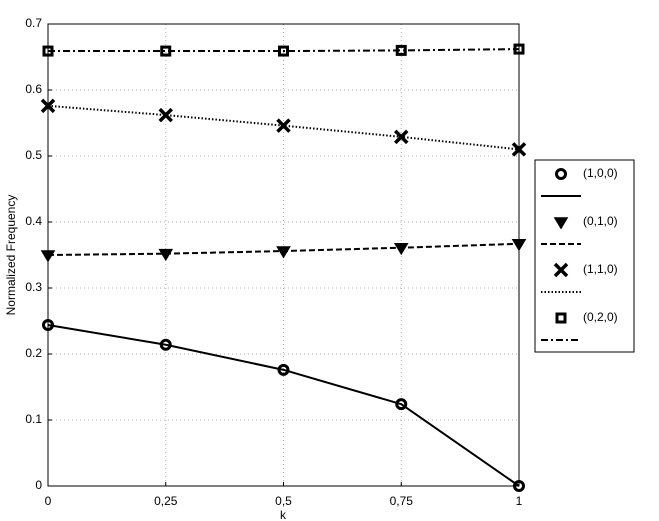 This screenshot has width=659, height=521. I want to click on y-tick-label: 0.1, so click(33, 419).